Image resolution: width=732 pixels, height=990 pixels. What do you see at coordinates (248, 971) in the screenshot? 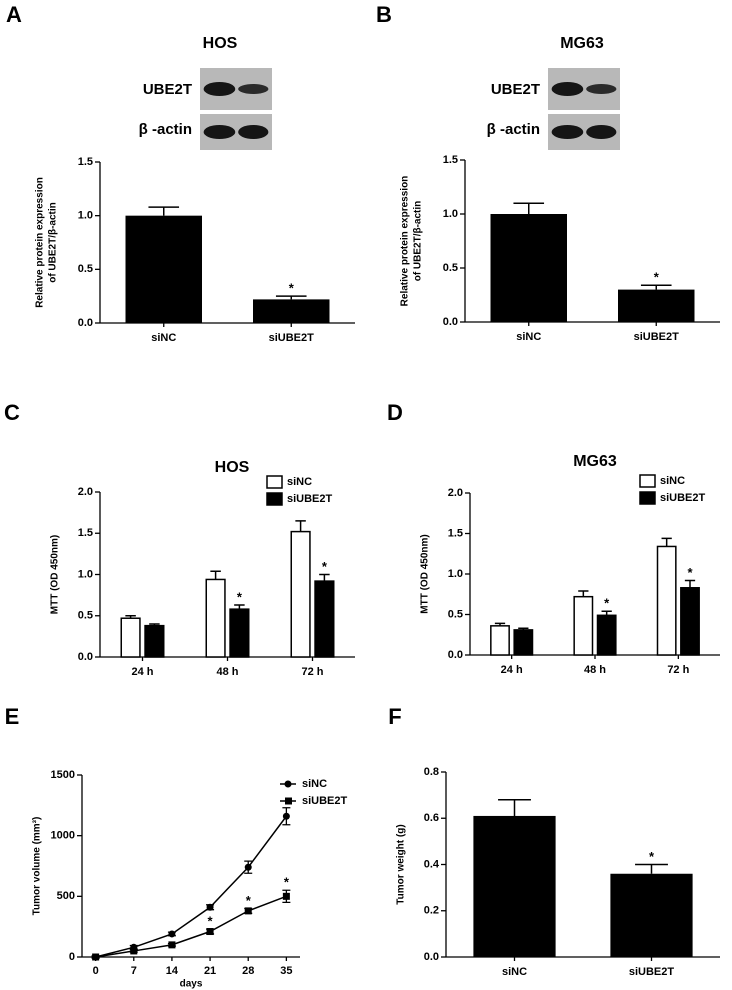
I see `x-tick-label: 28` at bounding box center [248, 971].